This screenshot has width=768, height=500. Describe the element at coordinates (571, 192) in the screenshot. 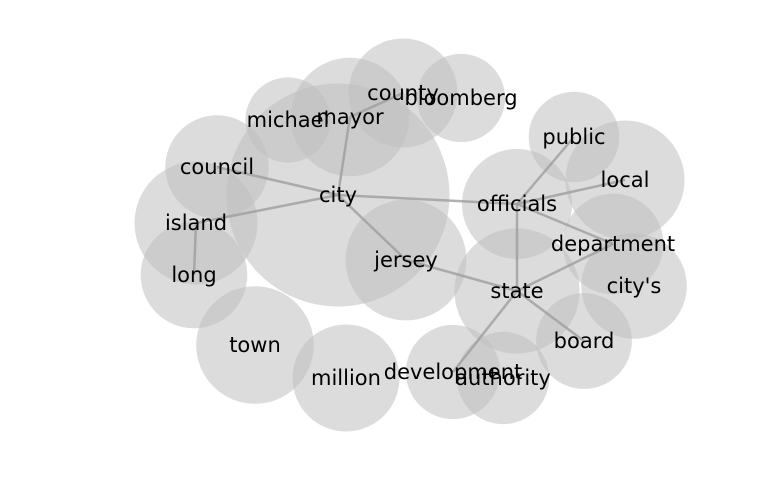

I see `edge-officials-local` at that location.